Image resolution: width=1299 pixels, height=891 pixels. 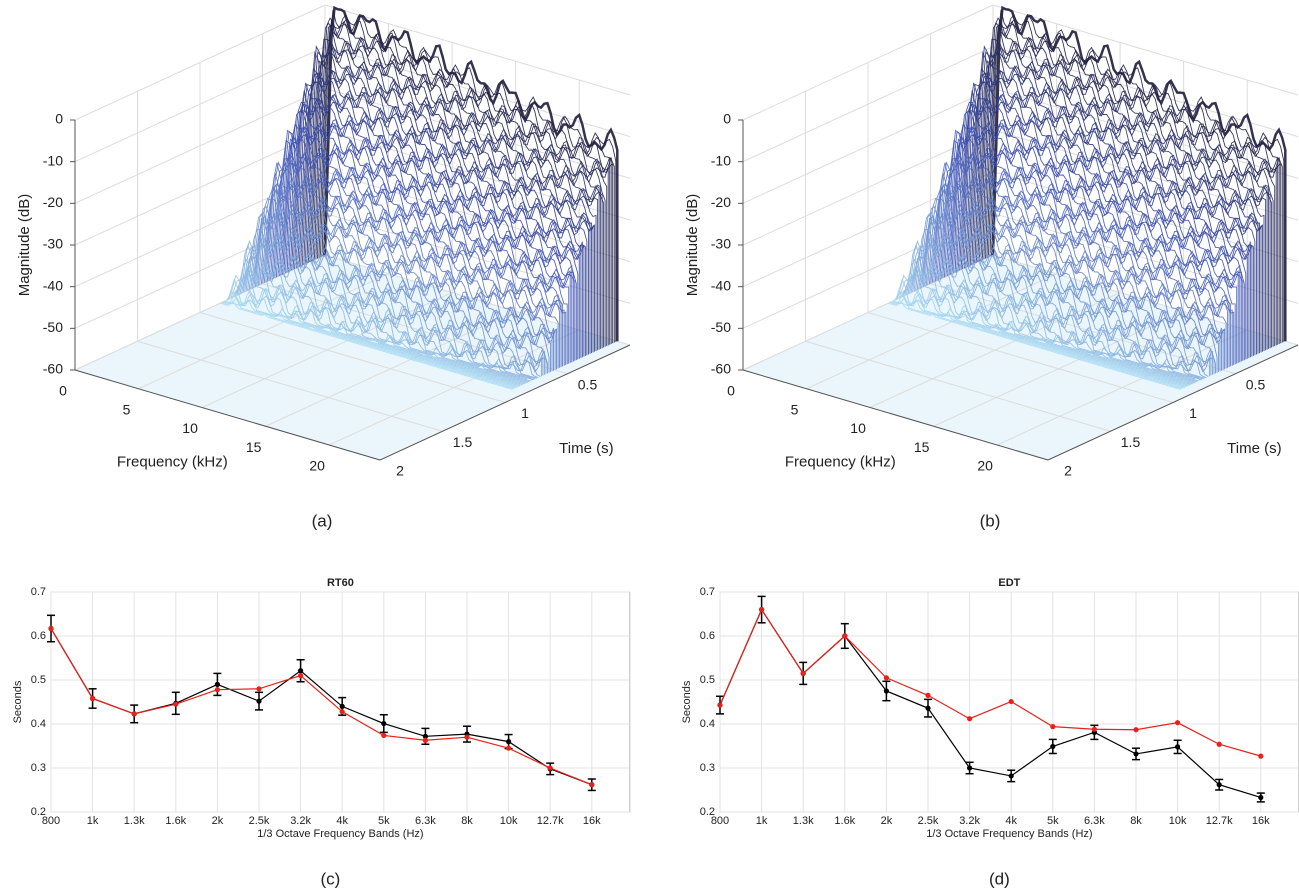 I want to click on x-tick-label: 1.6k, so click(x=844, y=821).